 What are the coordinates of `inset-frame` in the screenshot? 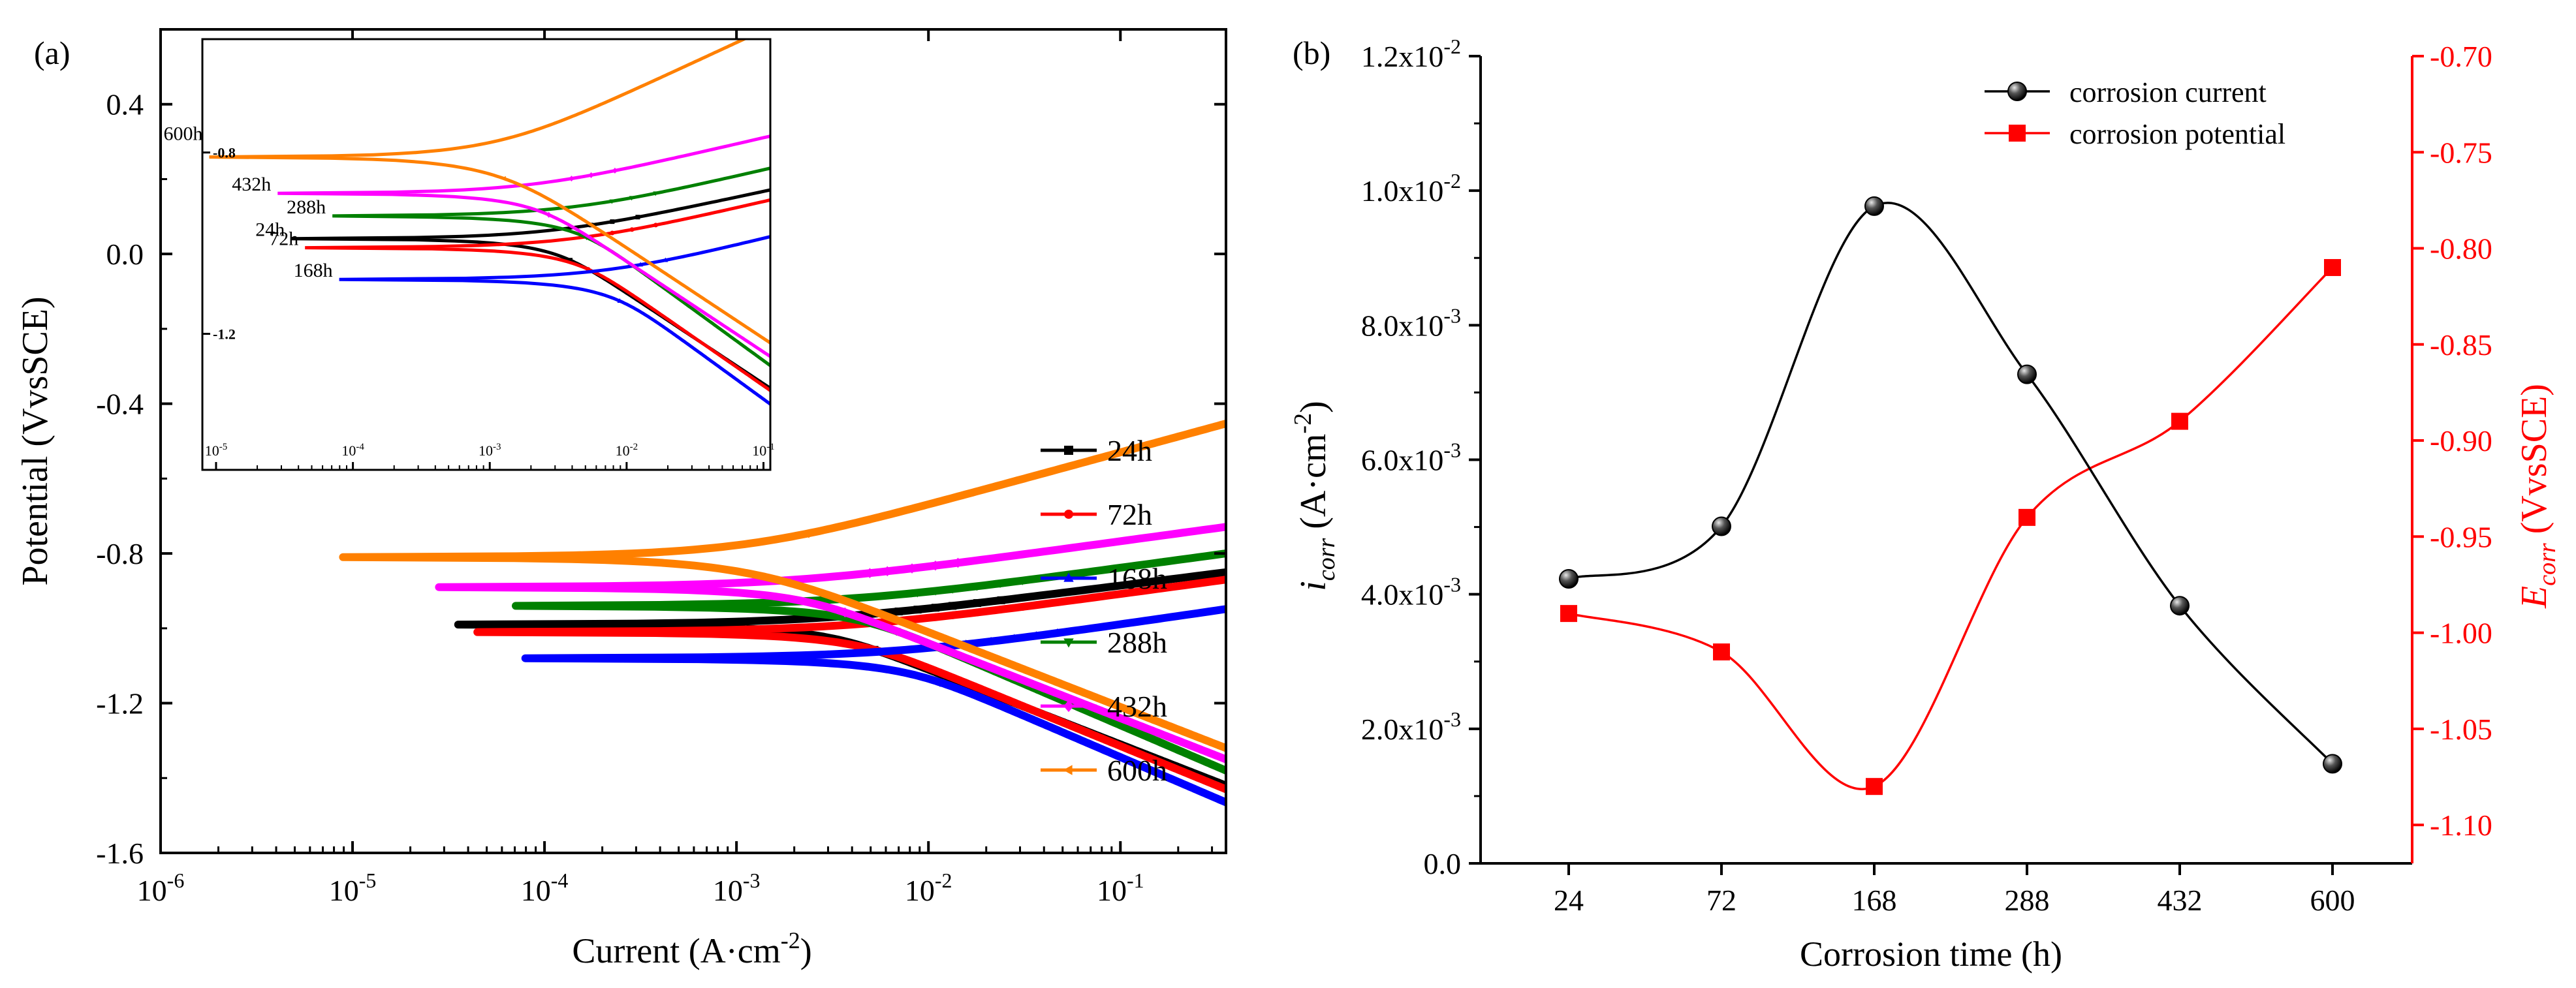 It's located at (486, 254).